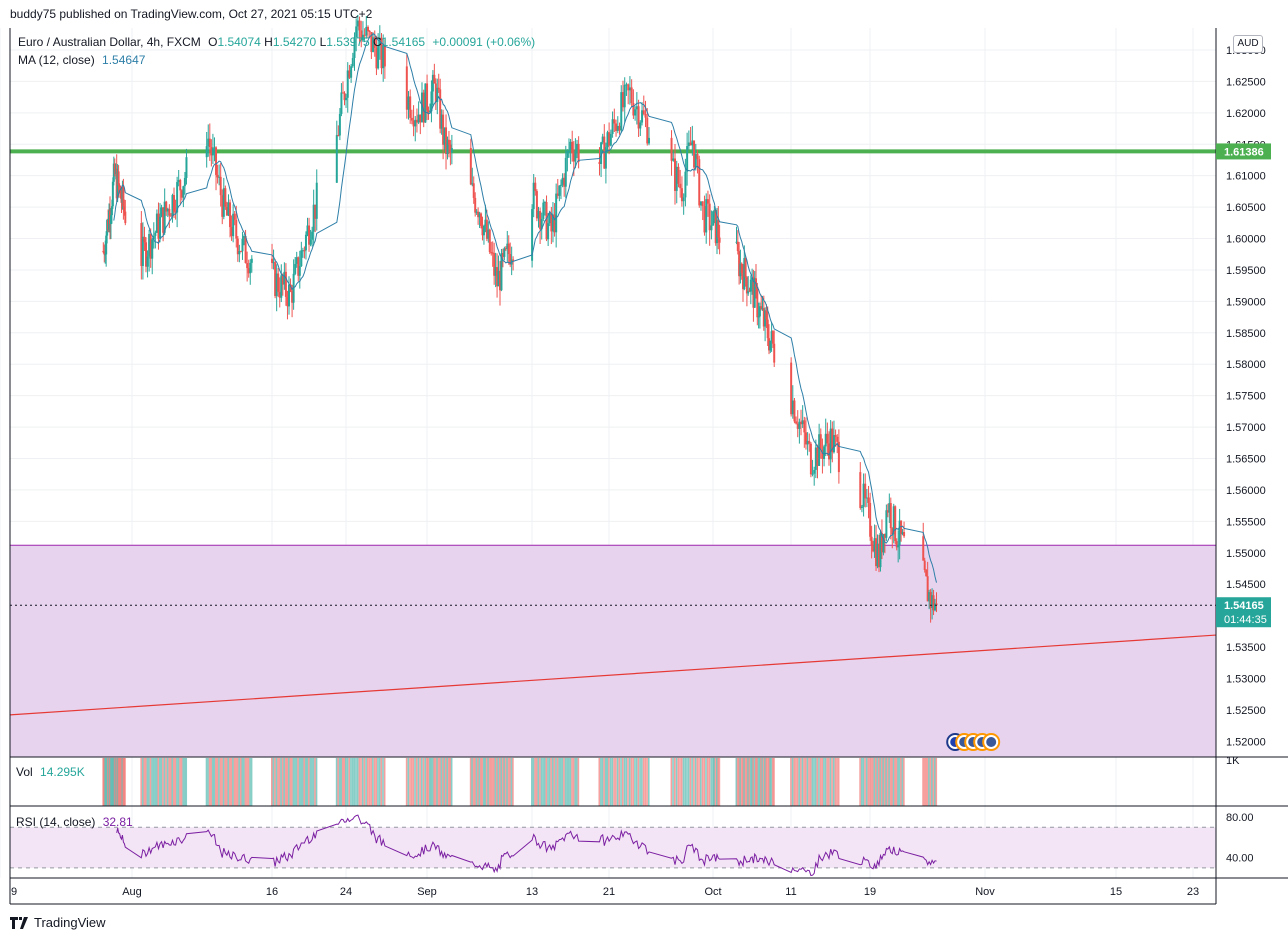 This screenshot has height=941, width=1288. Describe the element at coordinates (985, 892) in the screenshot. I see `x-tick-label: Nov` at that location.